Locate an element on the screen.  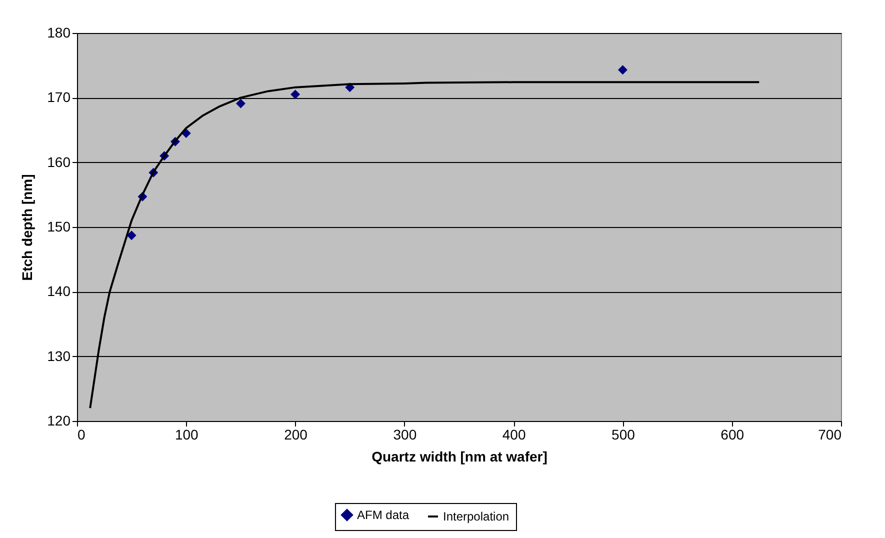
y-tick-label: 150 is located at coordinates (59, 226).